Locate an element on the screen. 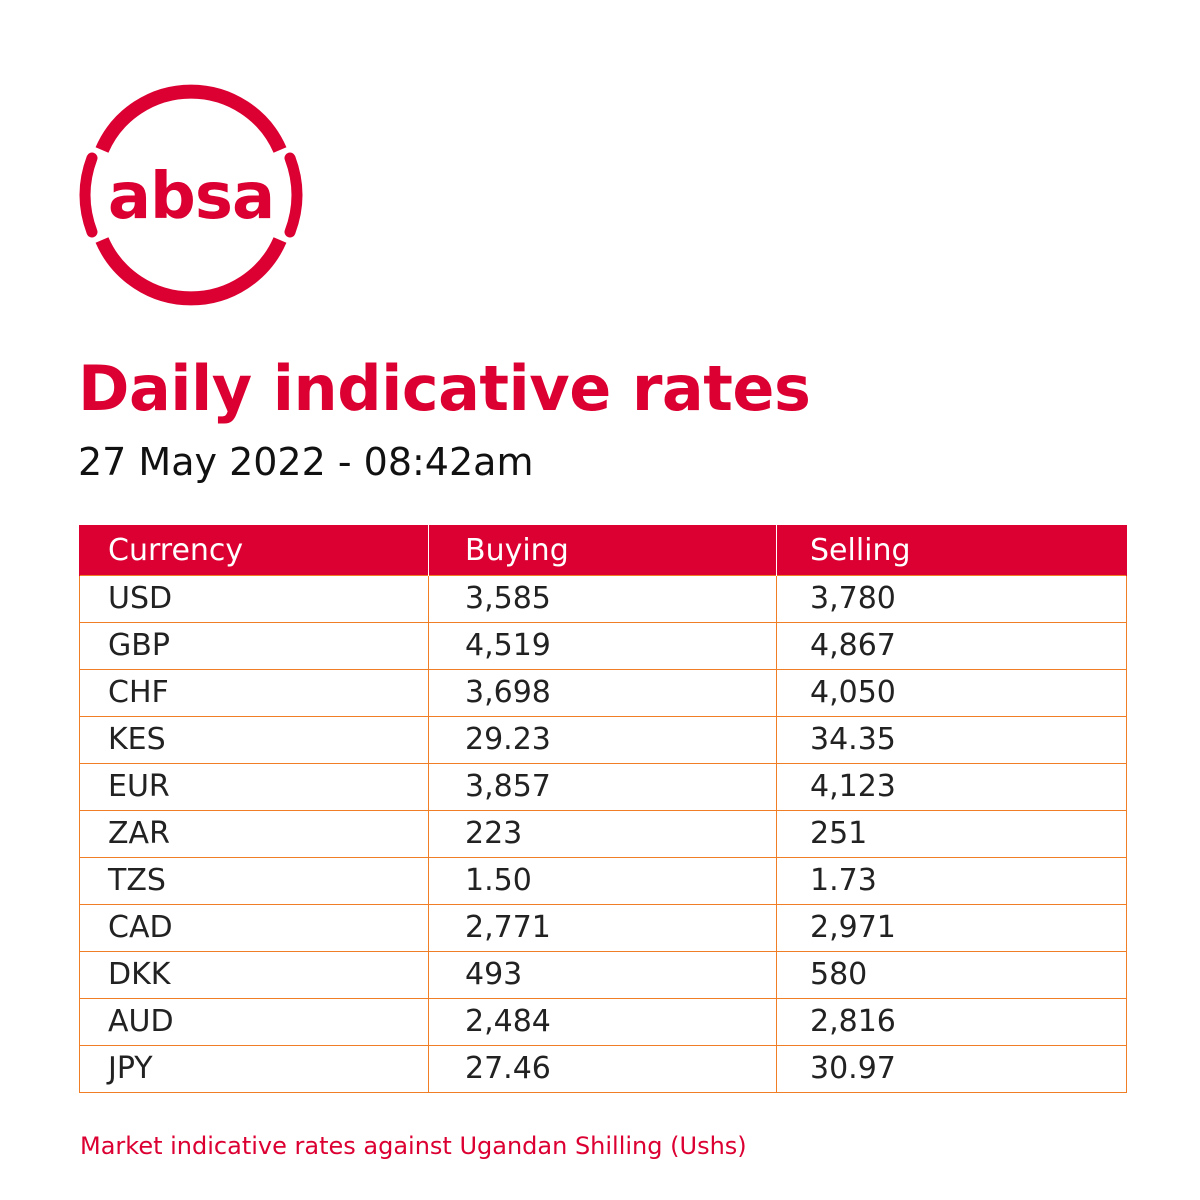 This screenshot has width=1200, height=1200. buying-cell: 2,484 is located at coordinates (602, 1022).